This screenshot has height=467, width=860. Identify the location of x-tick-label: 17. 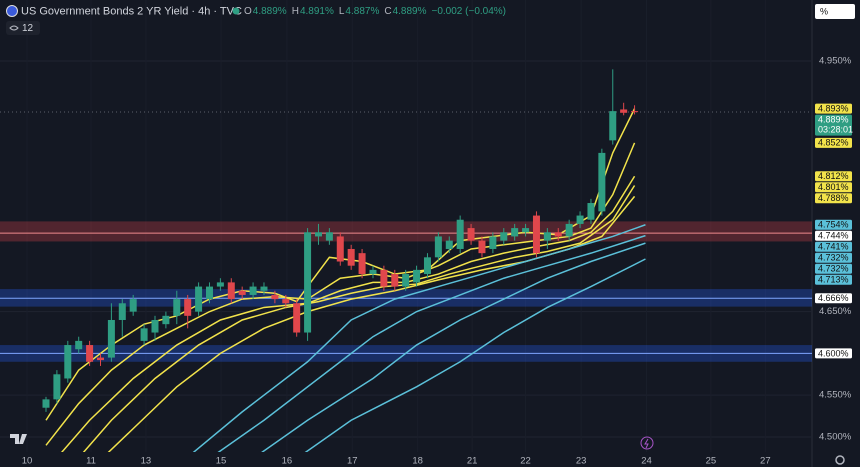
(352, 461).